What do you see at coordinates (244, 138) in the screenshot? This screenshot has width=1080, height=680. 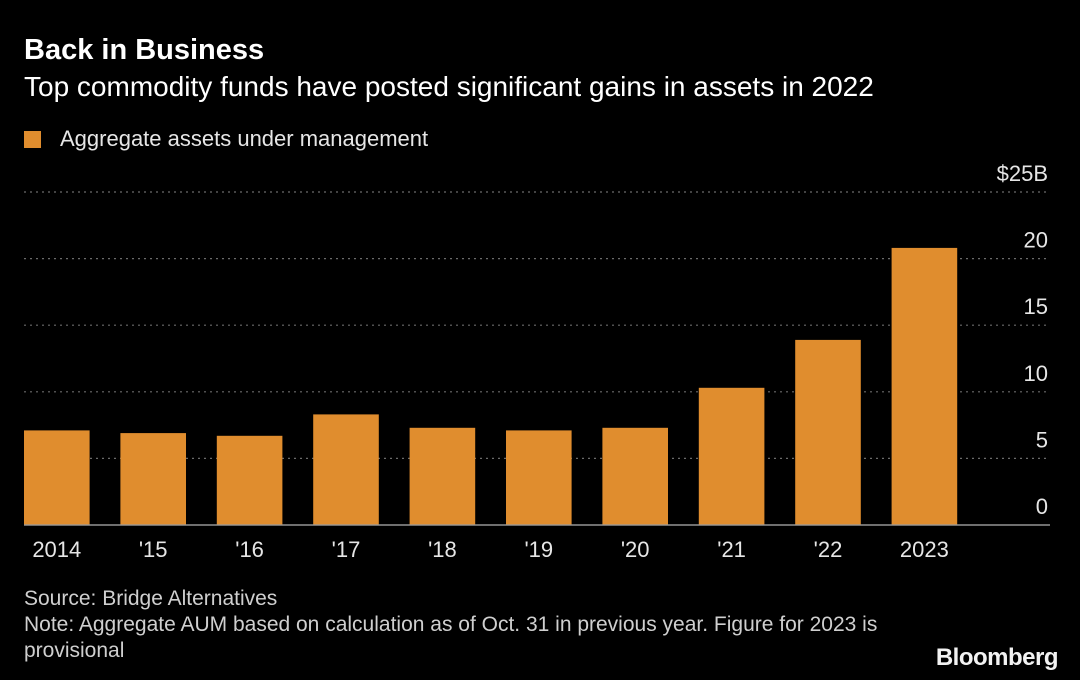 I see `legend-label: Aggregate assets under management` at bounding box center [244, 138].